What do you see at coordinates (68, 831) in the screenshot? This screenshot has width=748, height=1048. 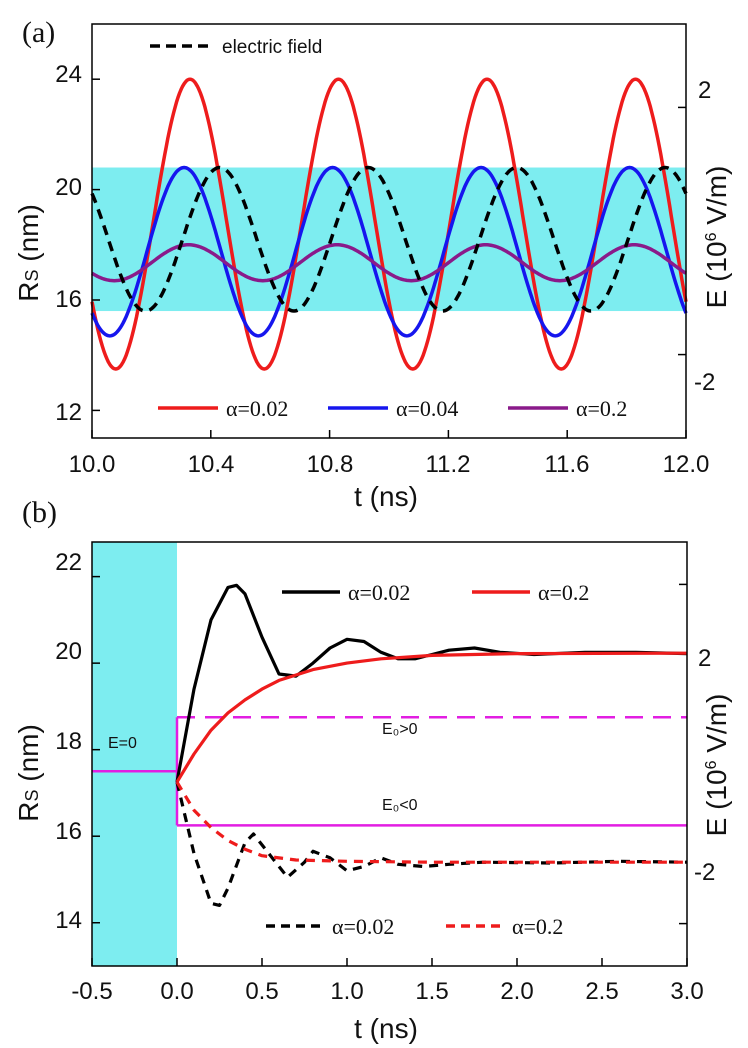 I see `panel-b-y-tick-label: 16` at bounding box center [68, 831].